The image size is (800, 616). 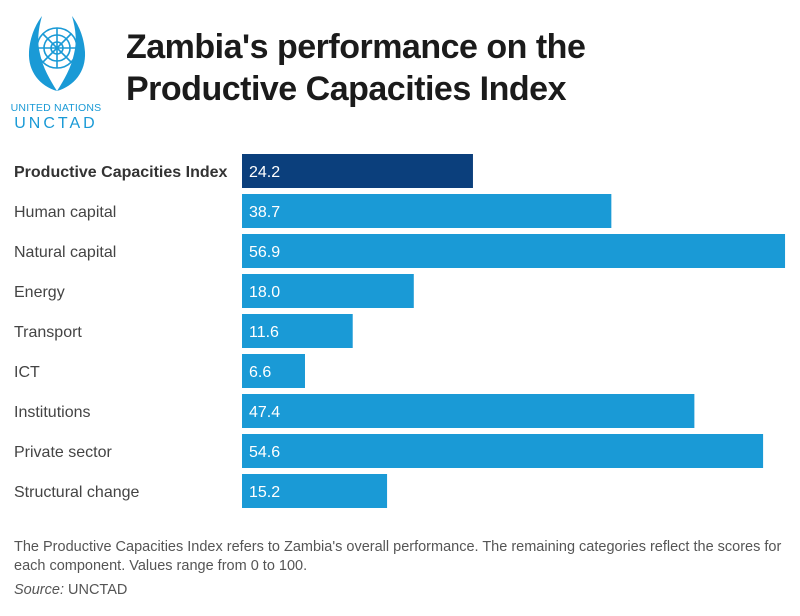 What do you see at coordinates (264, 172) in the screenshot?
I see `value-label: 24.2` at bounding box center [264, 172].